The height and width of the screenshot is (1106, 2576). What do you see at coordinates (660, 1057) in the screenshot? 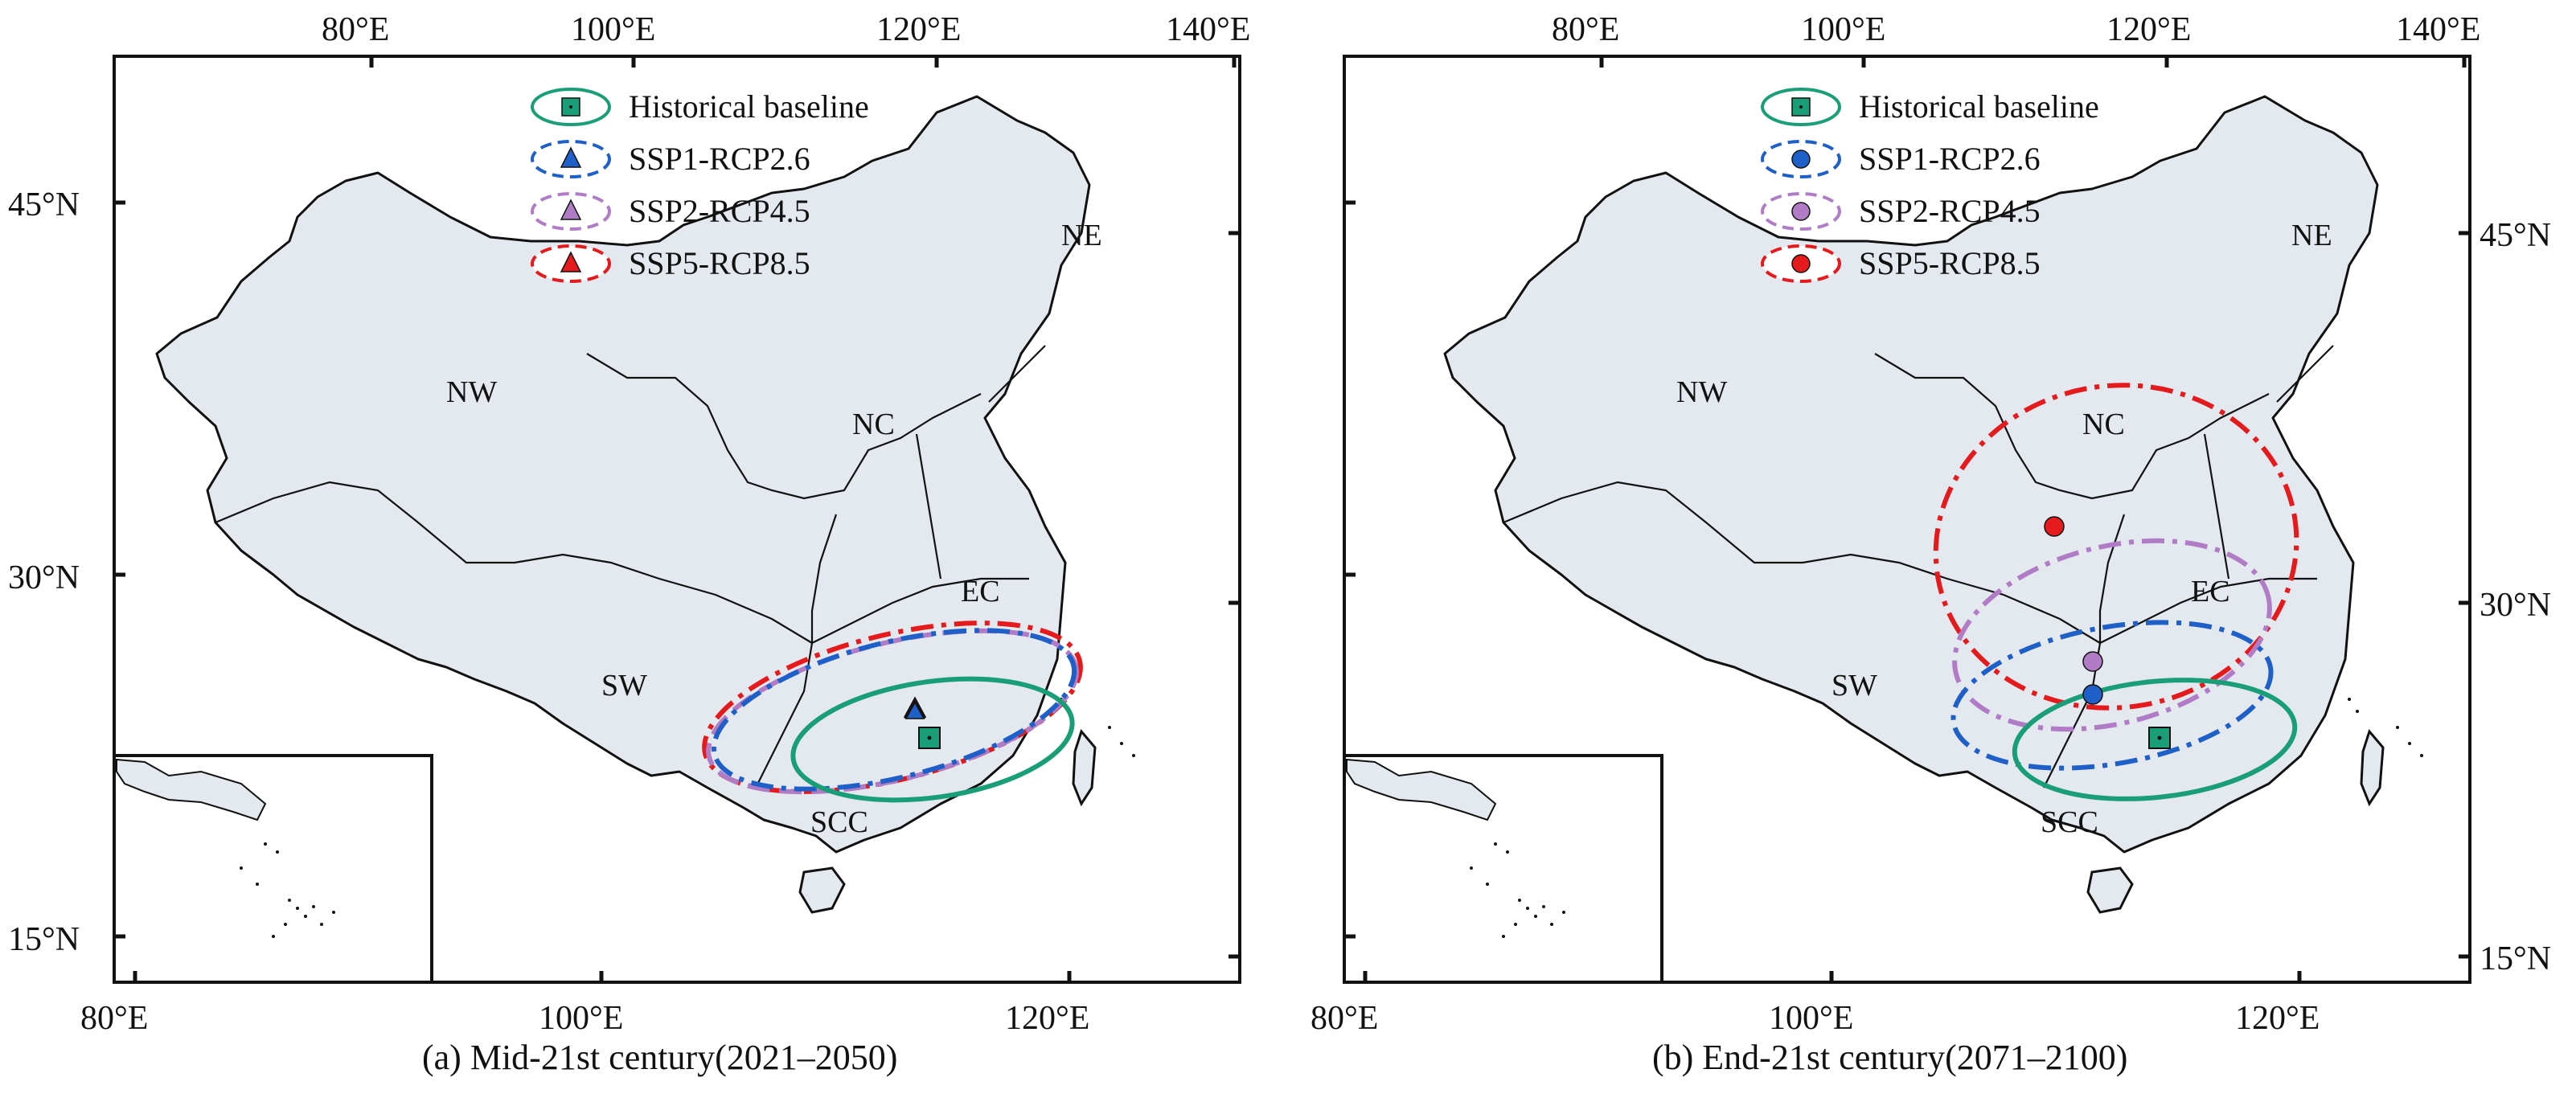
I see `caption-panel-a: (a) Mid-21st century(2021–2050)` at bounding box center [660, 1057].